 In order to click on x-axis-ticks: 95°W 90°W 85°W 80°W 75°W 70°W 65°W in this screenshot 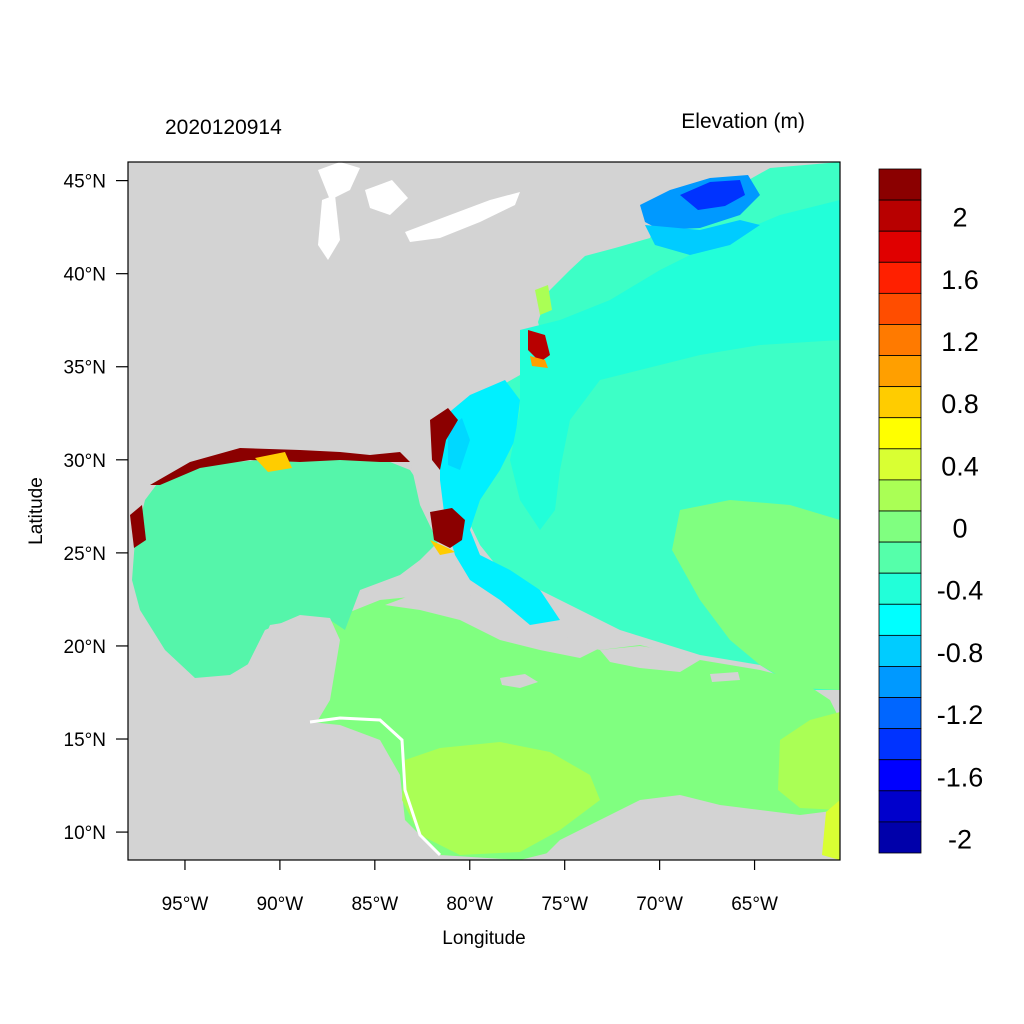, I will do `click(470, 887)`.